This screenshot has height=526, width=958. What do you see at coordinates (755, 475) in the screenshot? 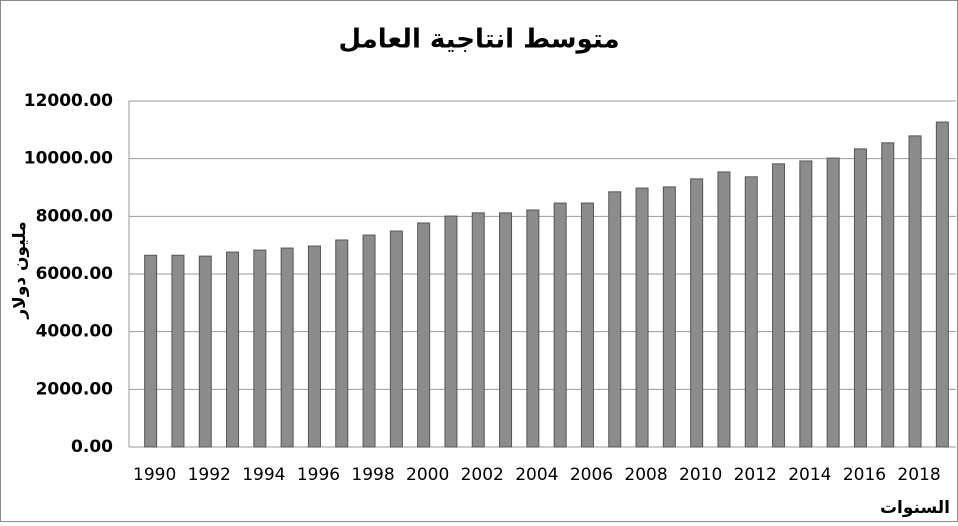
I see `x-tick-label: 2012` at bounding box center [755, 475].